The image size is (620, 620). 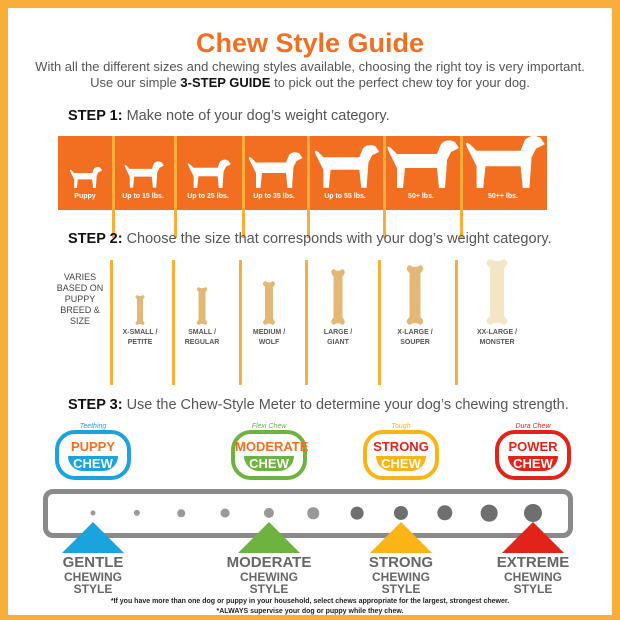 What do you see at coordinates (143, 196) in the screenshot?
I see `weight-label: Up to 15 lbs.` at bounding box center [143, 196].